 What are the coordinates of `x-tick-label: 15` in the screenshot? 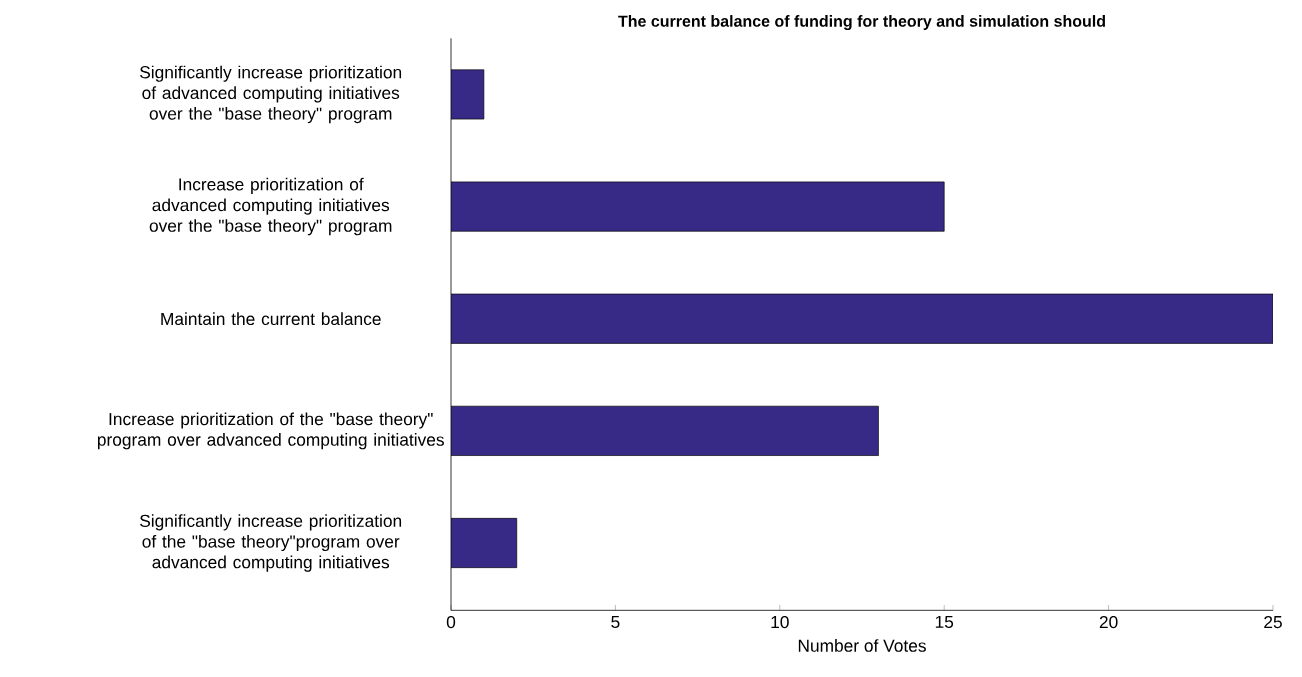 It's located at (944, 622).